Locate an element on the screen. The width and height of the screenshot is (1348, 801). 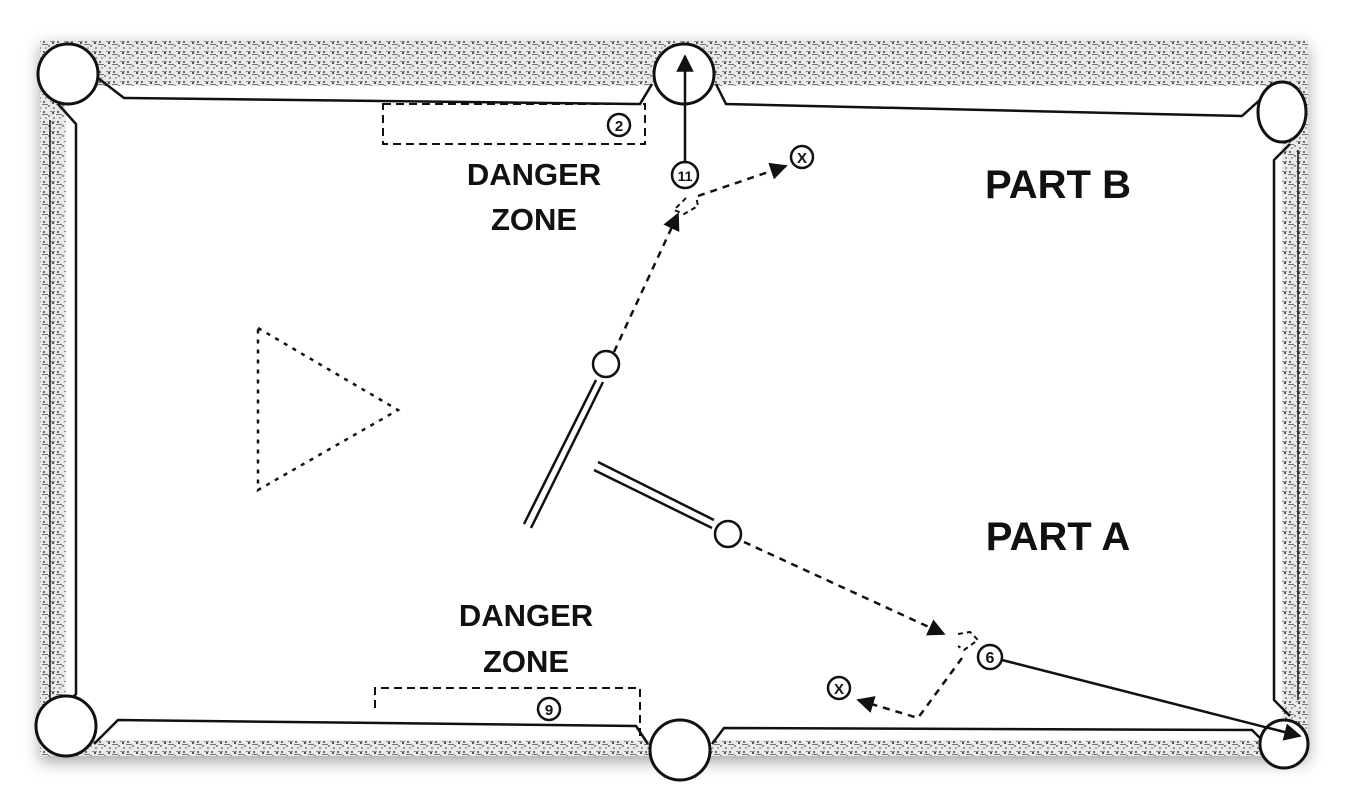
ball-9: 9 is located at coordinates (549, 709).